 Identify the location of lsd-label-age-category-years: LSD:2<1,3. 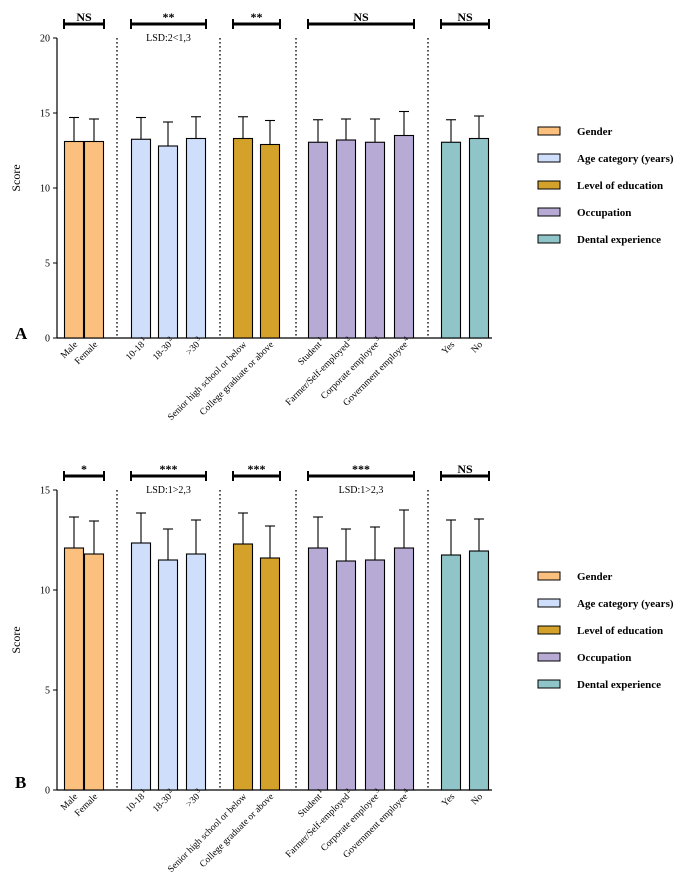
(168, 38).